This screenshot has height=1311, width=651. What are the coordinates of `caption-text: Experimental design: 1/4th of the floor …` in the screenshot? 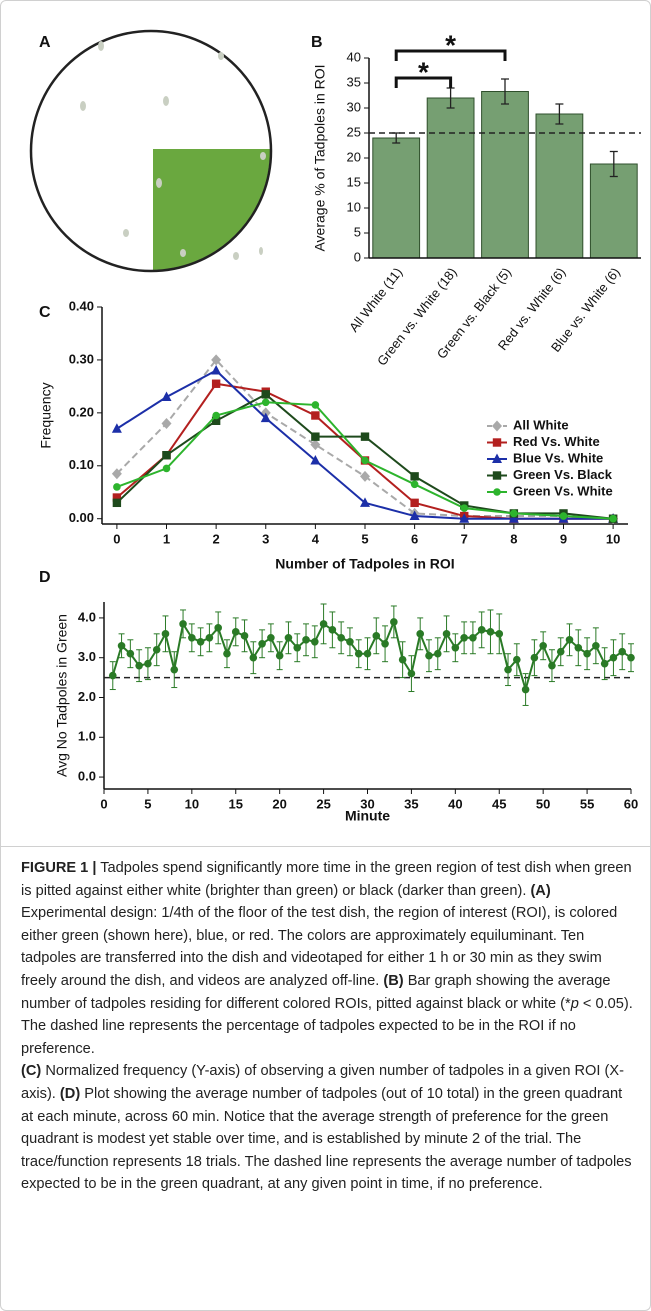 It's located at (319, 947).